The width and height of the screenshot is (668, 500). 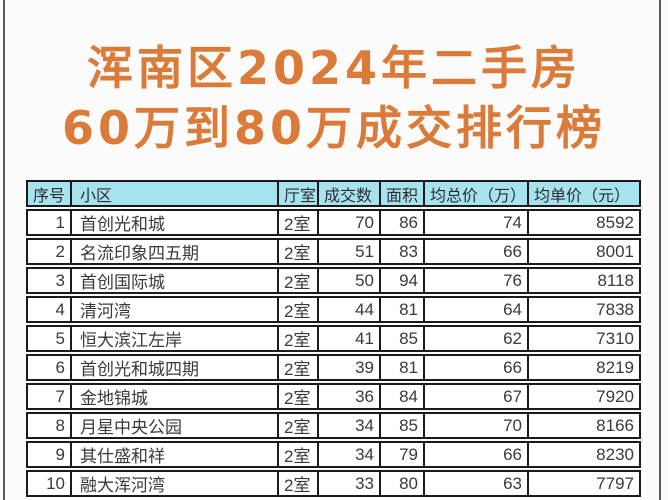 What do you see at coordinates (173, 425) in the screenshot?
I see `table-cell-community: 月星中央公园` at bounding box center [173, 425].